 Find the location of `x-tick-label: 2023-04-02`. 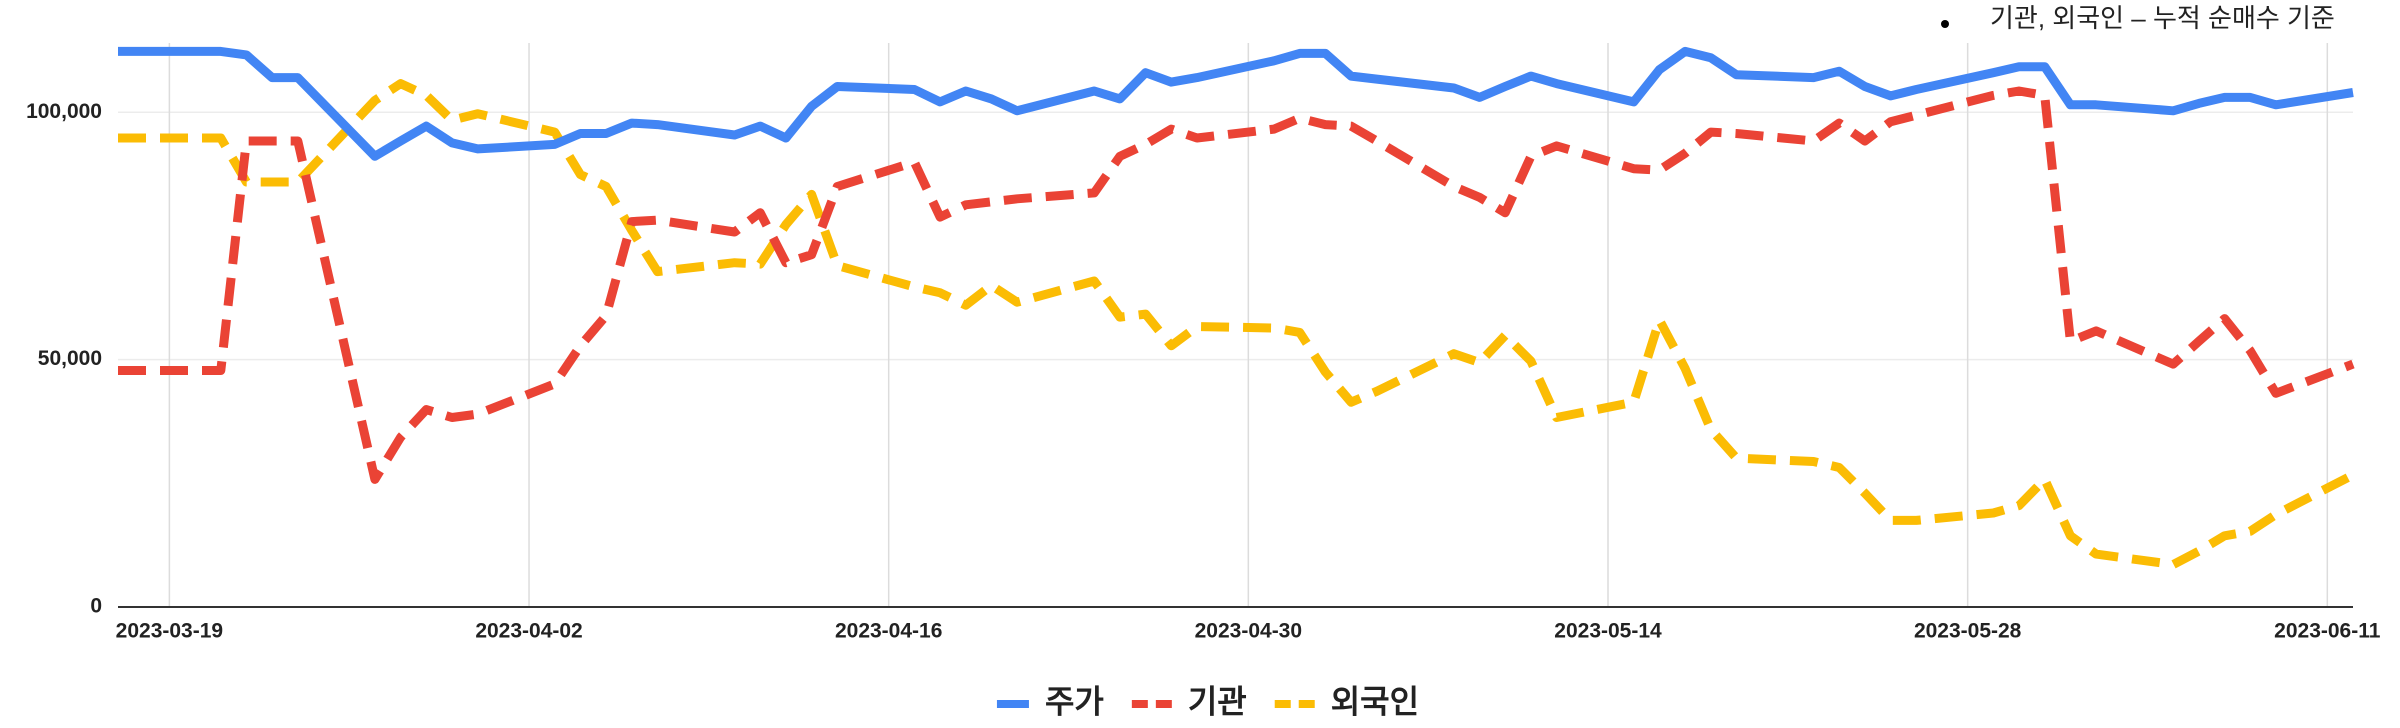

x-tick-label: 2023-04-02 is located at coordinates (528, 631).